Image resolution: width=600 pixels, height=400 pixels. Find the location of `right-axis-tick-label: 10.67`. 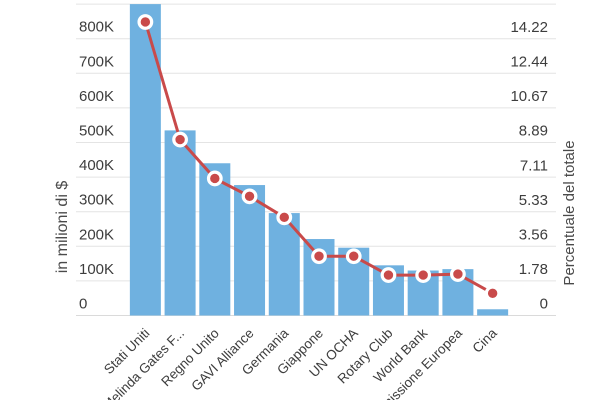

right-axis-tick-label: 10.67 is located at coordinates (529, 96).